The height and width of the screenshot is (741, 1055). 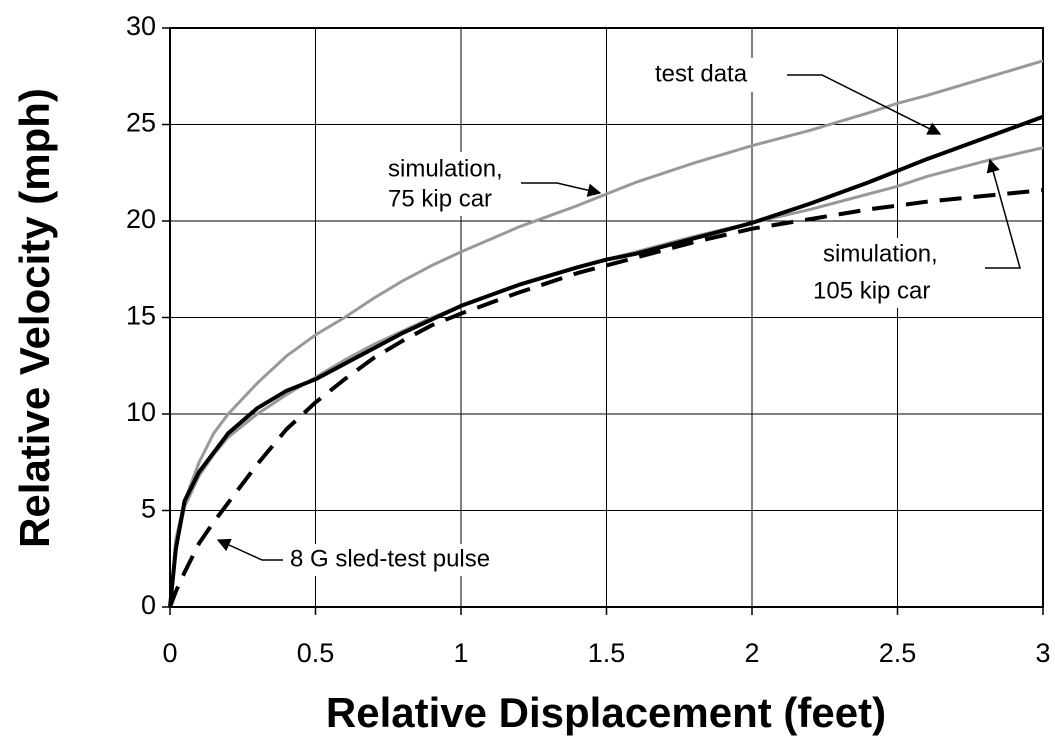 I want to click on y-tick-label: 10, so click(x=141, y=412).